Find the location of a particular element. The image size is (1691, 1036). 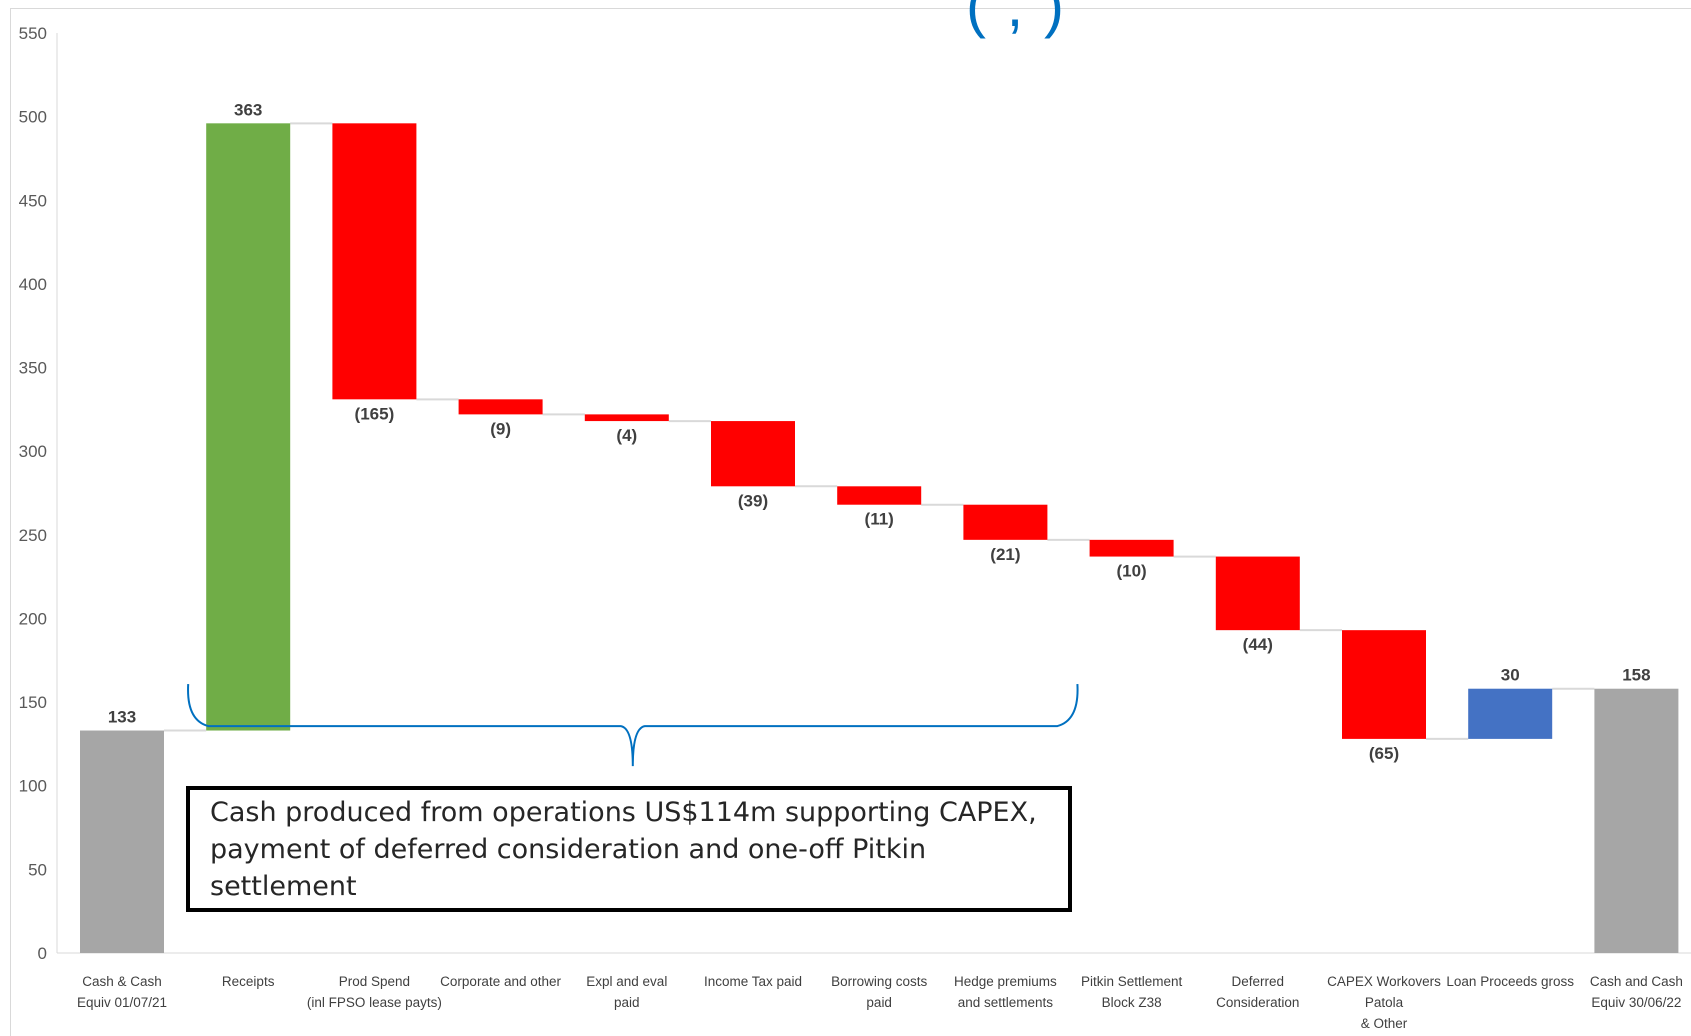

x-category-label-line: Receipts is located at coordinates (248, 981).